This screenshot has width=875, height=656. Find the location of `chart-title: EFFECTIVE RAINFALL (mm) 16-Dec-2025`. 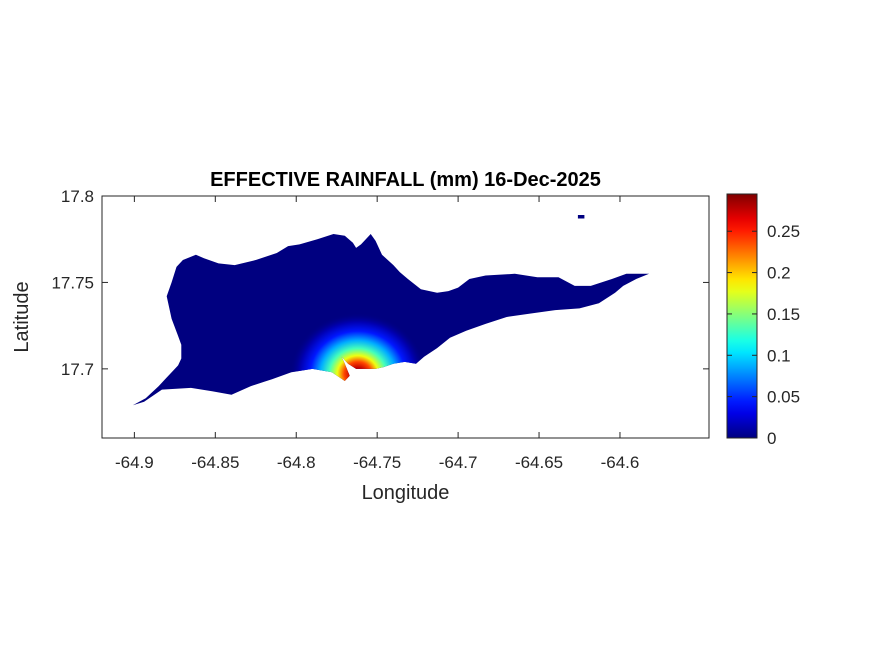

chart-title: EFFECTIVE RAINFALL (mm) 16-Dec-2025 is located at coordinates (405, 180).